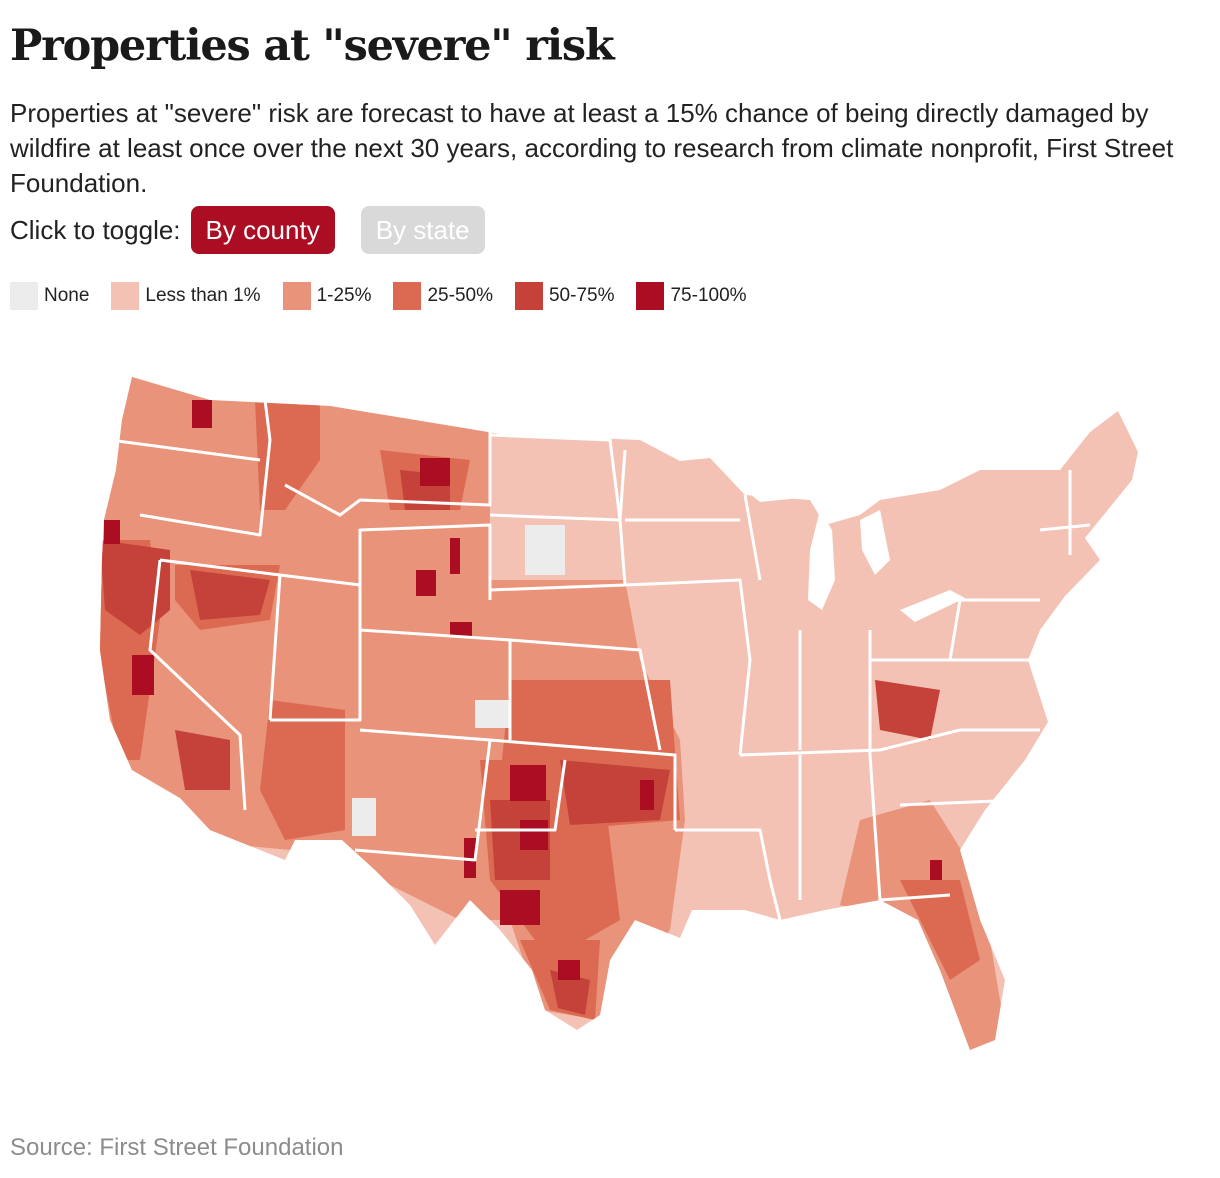 This screenshot has width=1220, height=1178. What do you see at coordinates (528, 783) in the screenshot?
I see `hotspot-texas-panhandle` at bounding box center [528, 783].